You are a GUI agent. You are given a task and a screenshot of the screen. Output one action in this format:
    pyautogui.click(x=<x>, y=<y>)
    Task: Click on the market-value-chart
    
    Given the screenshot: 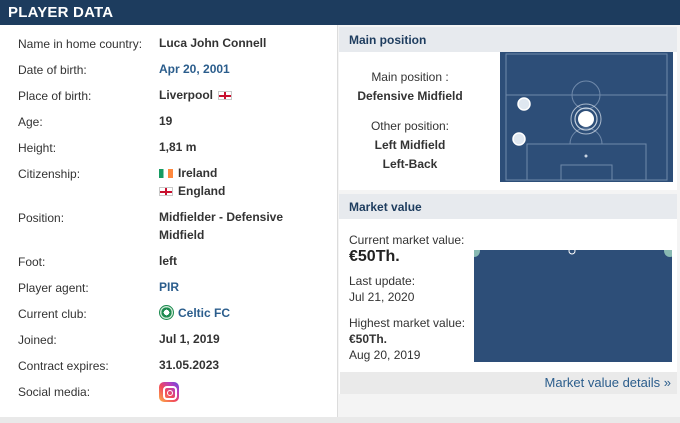 What is the action you would take?
    pyautogui.click(x=573, y=306)
    